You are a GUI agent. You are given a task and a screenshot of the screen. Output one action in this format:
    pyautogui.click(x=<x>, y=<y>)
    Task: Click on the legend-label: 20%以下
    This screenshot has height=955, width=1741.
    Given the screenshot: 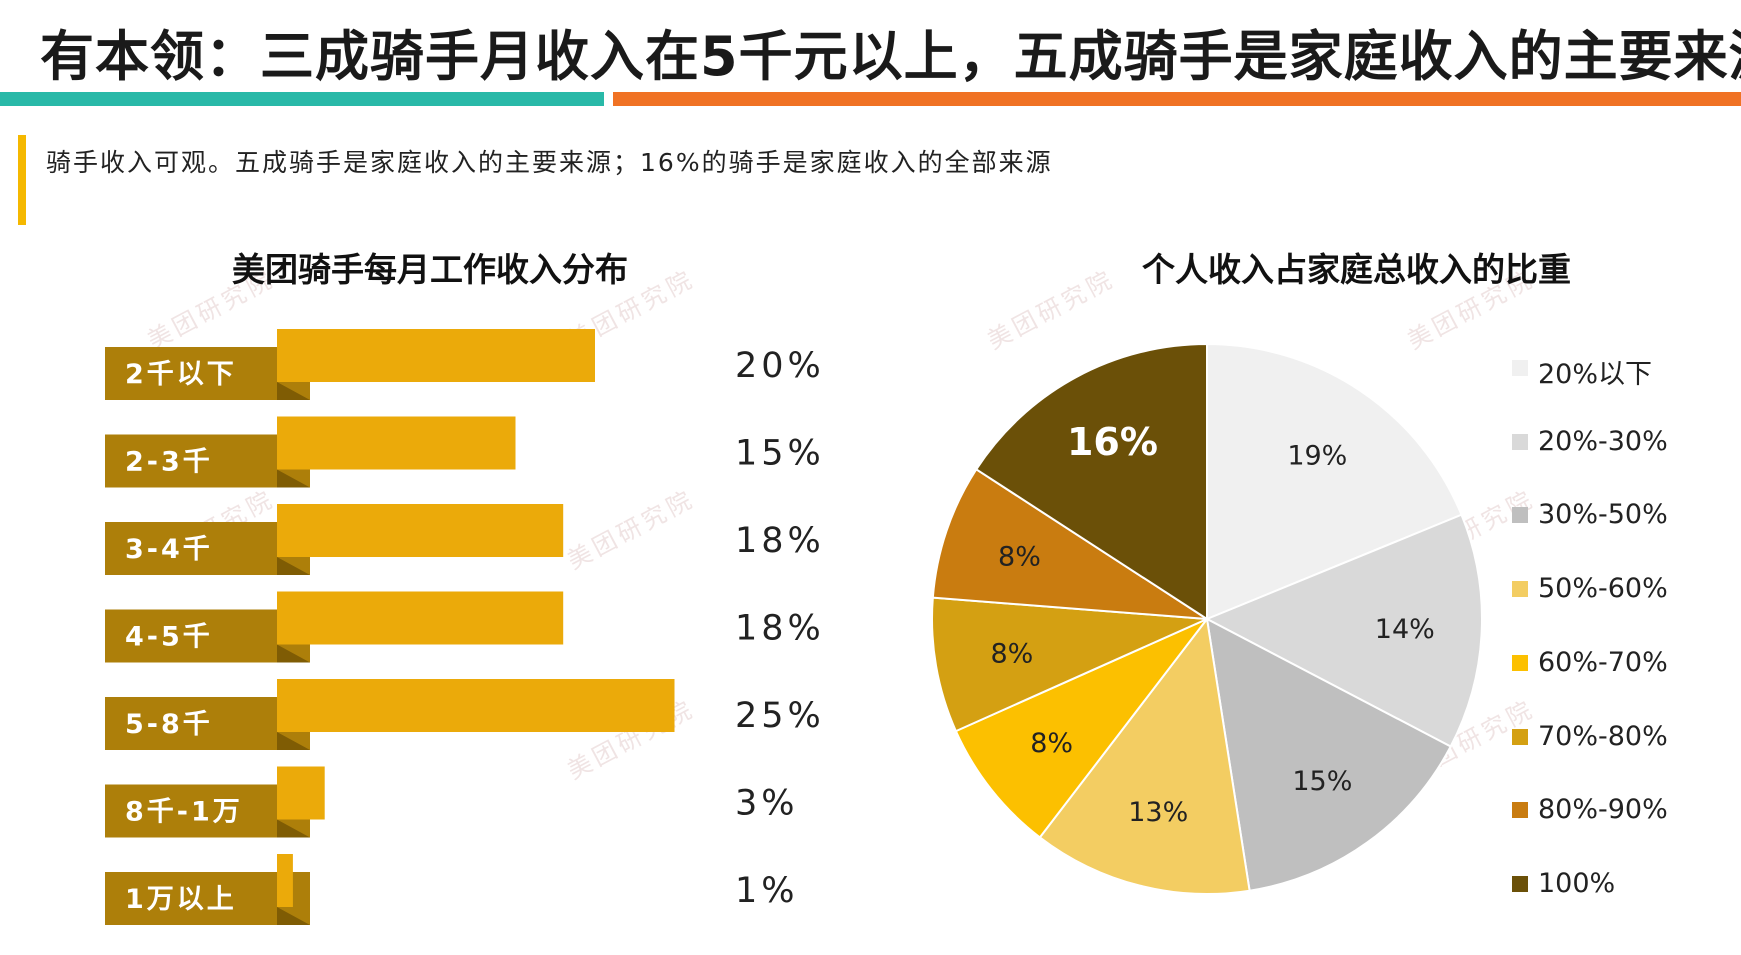 What is the action you would take?
    pyautogui.click(x=1595, y=374)
    